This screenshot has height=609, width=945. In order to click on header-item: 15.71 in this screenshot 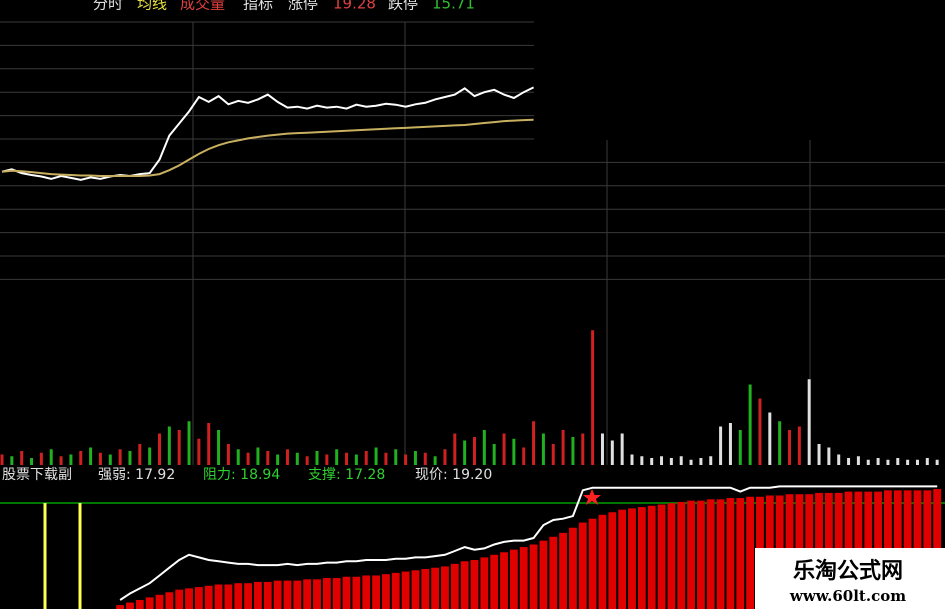, I will do `click(453, 6)`.